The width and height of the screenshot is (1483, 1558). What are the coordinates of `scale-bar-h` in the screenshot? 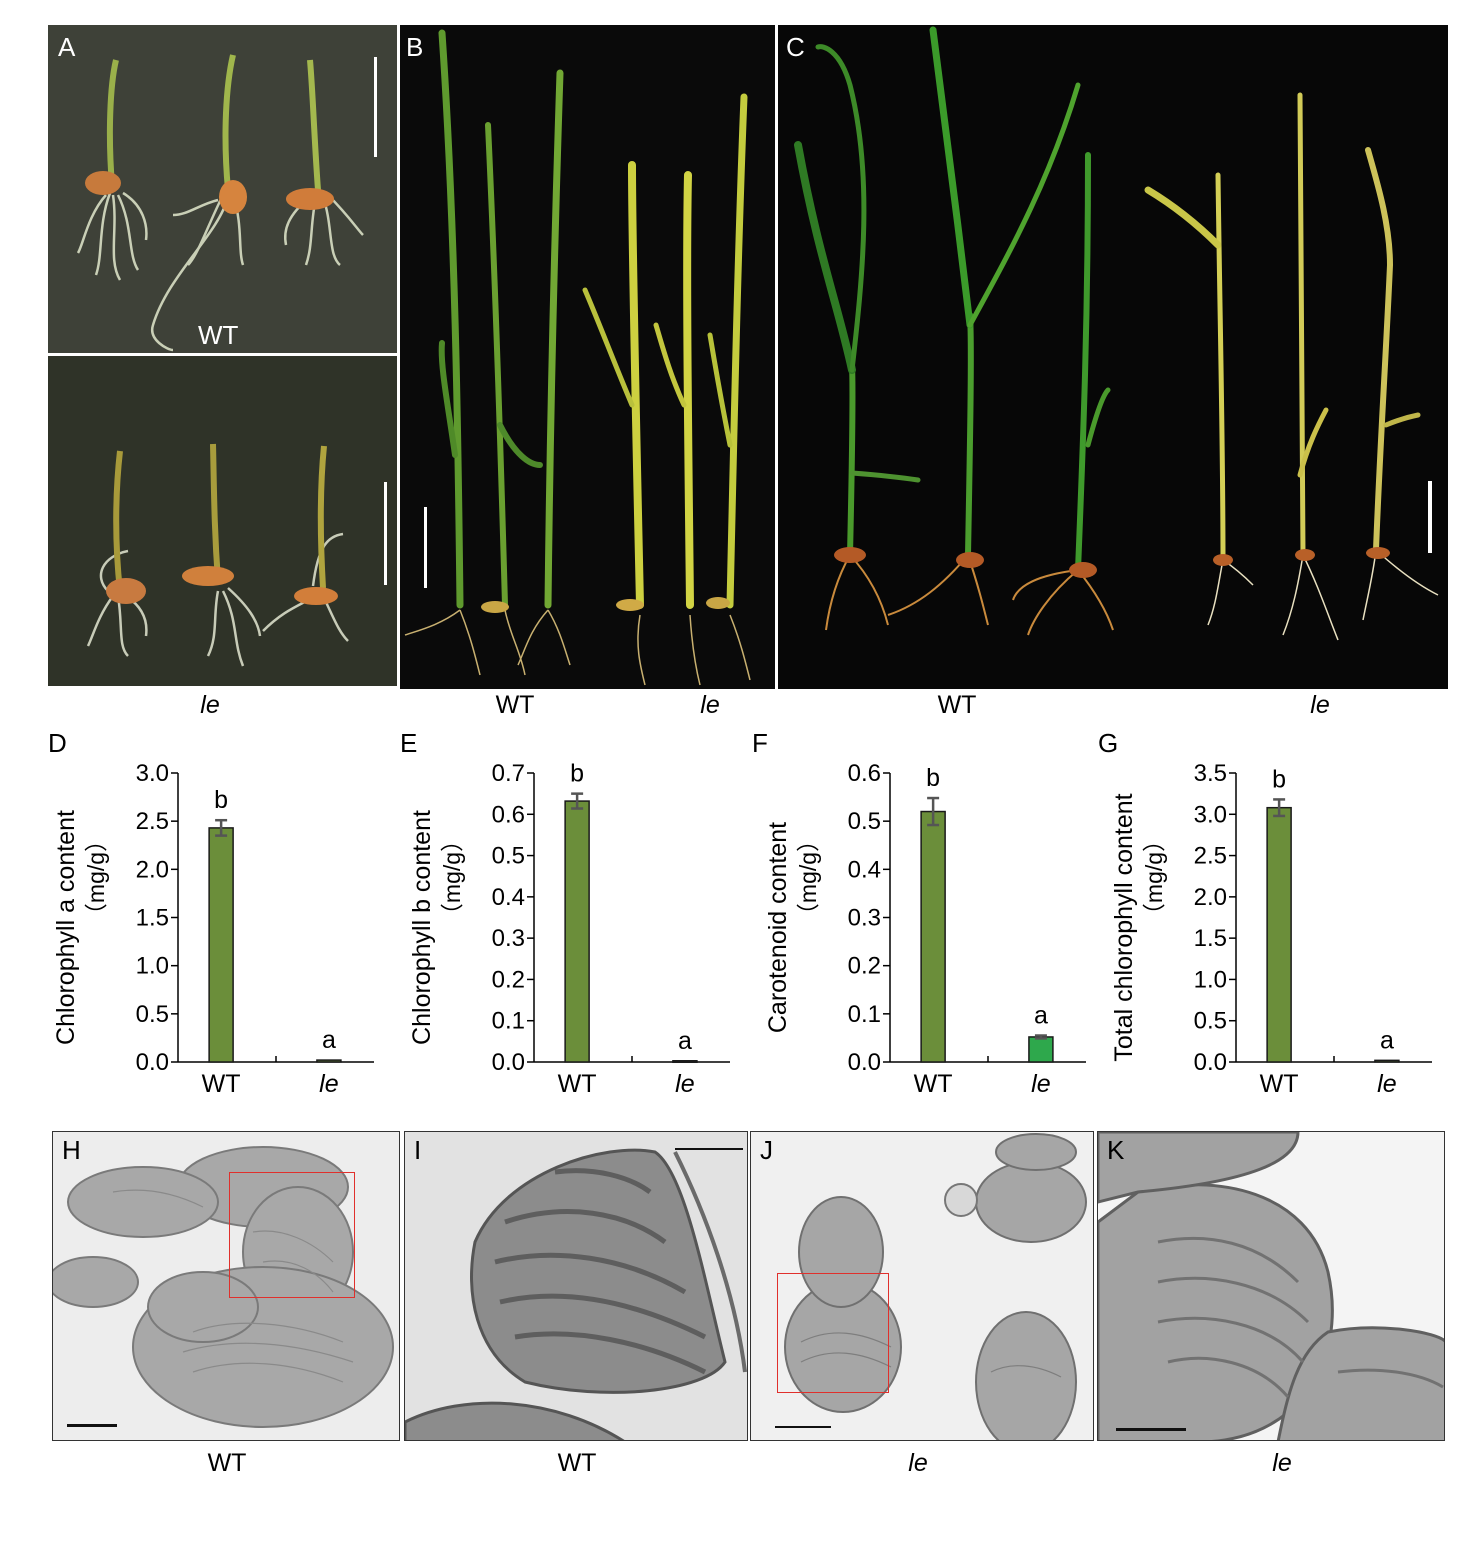 It's located at (92, 1425).